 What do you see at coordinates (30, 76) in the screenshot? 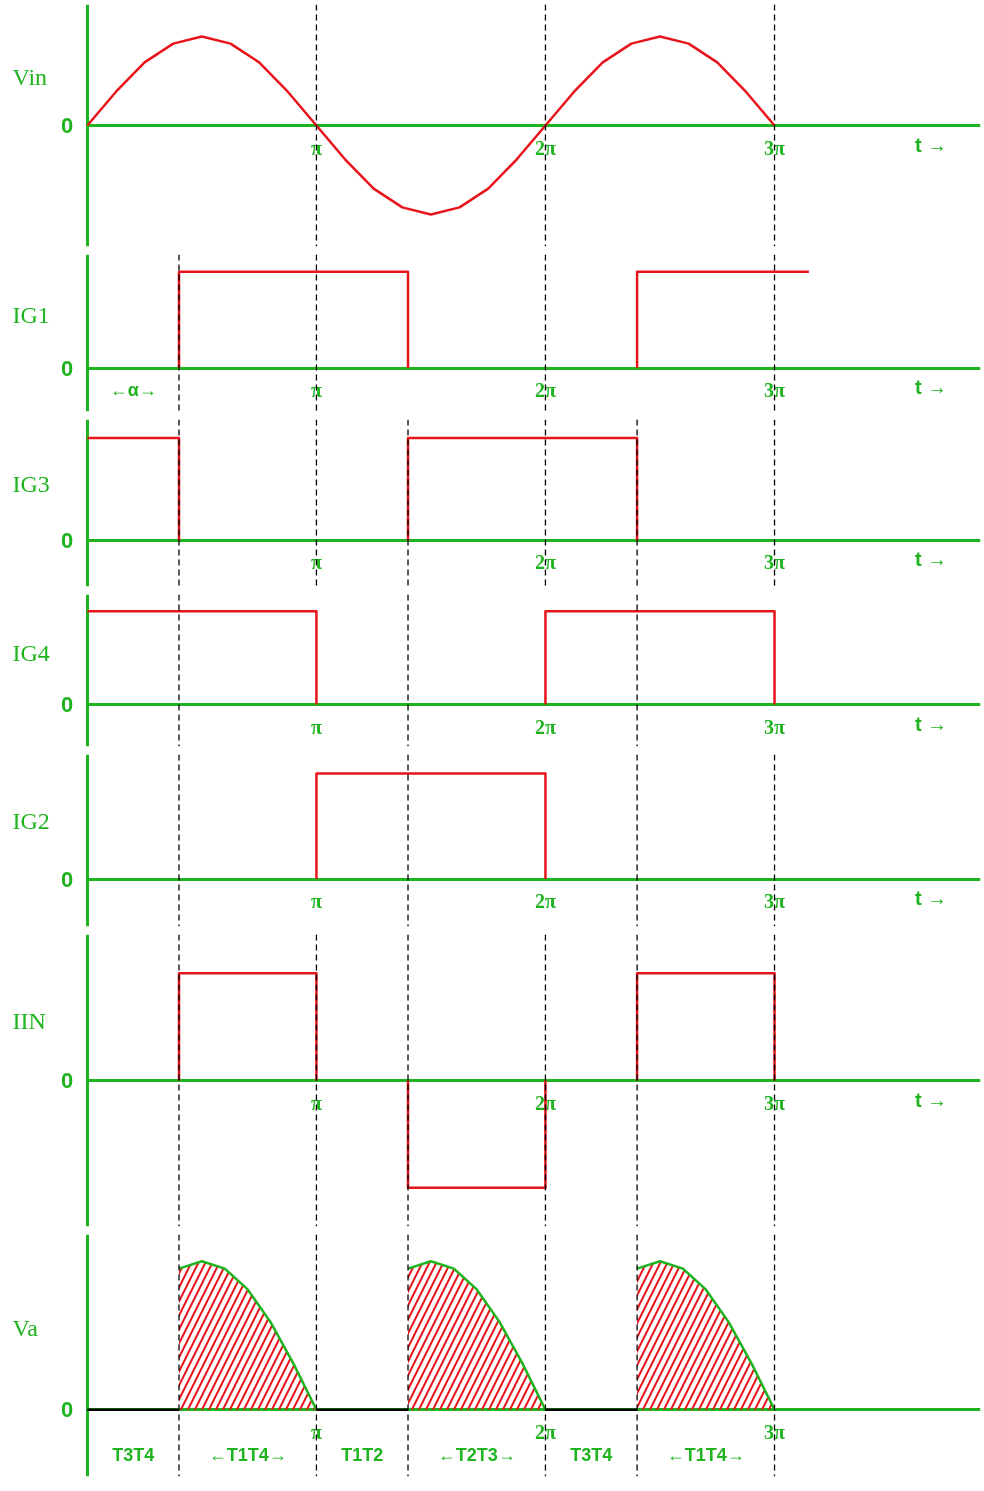
I see `y-axis-title: Vin` at bounding box center [30, 76].